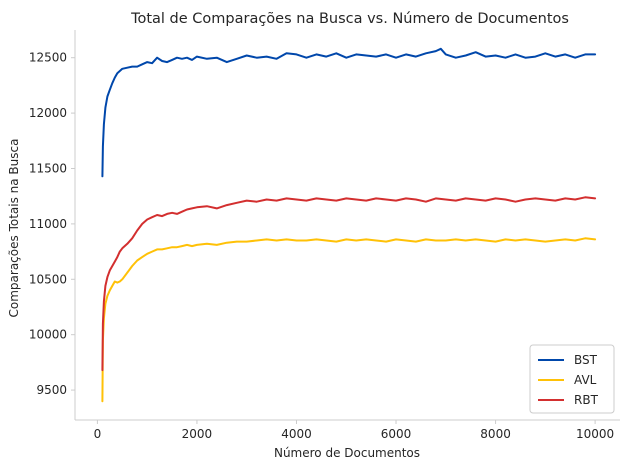 The width and height of the screenshot is (630, 470). I want to click on y-axis-label: Comparações Totais na Busca, so click(14, 228).